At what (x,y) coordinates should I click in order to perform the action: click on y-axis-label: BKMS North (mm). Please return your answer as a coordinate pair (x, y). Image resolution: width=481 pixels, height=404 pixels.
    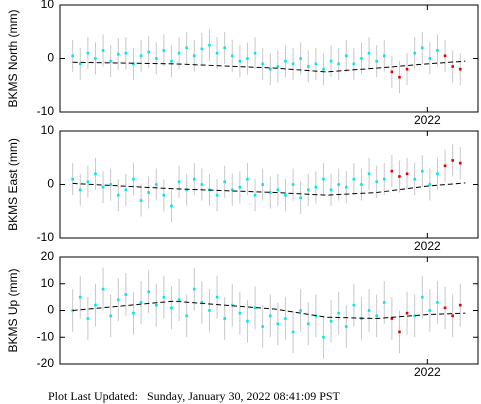
    Looking at the image, I should click on (13, 58).